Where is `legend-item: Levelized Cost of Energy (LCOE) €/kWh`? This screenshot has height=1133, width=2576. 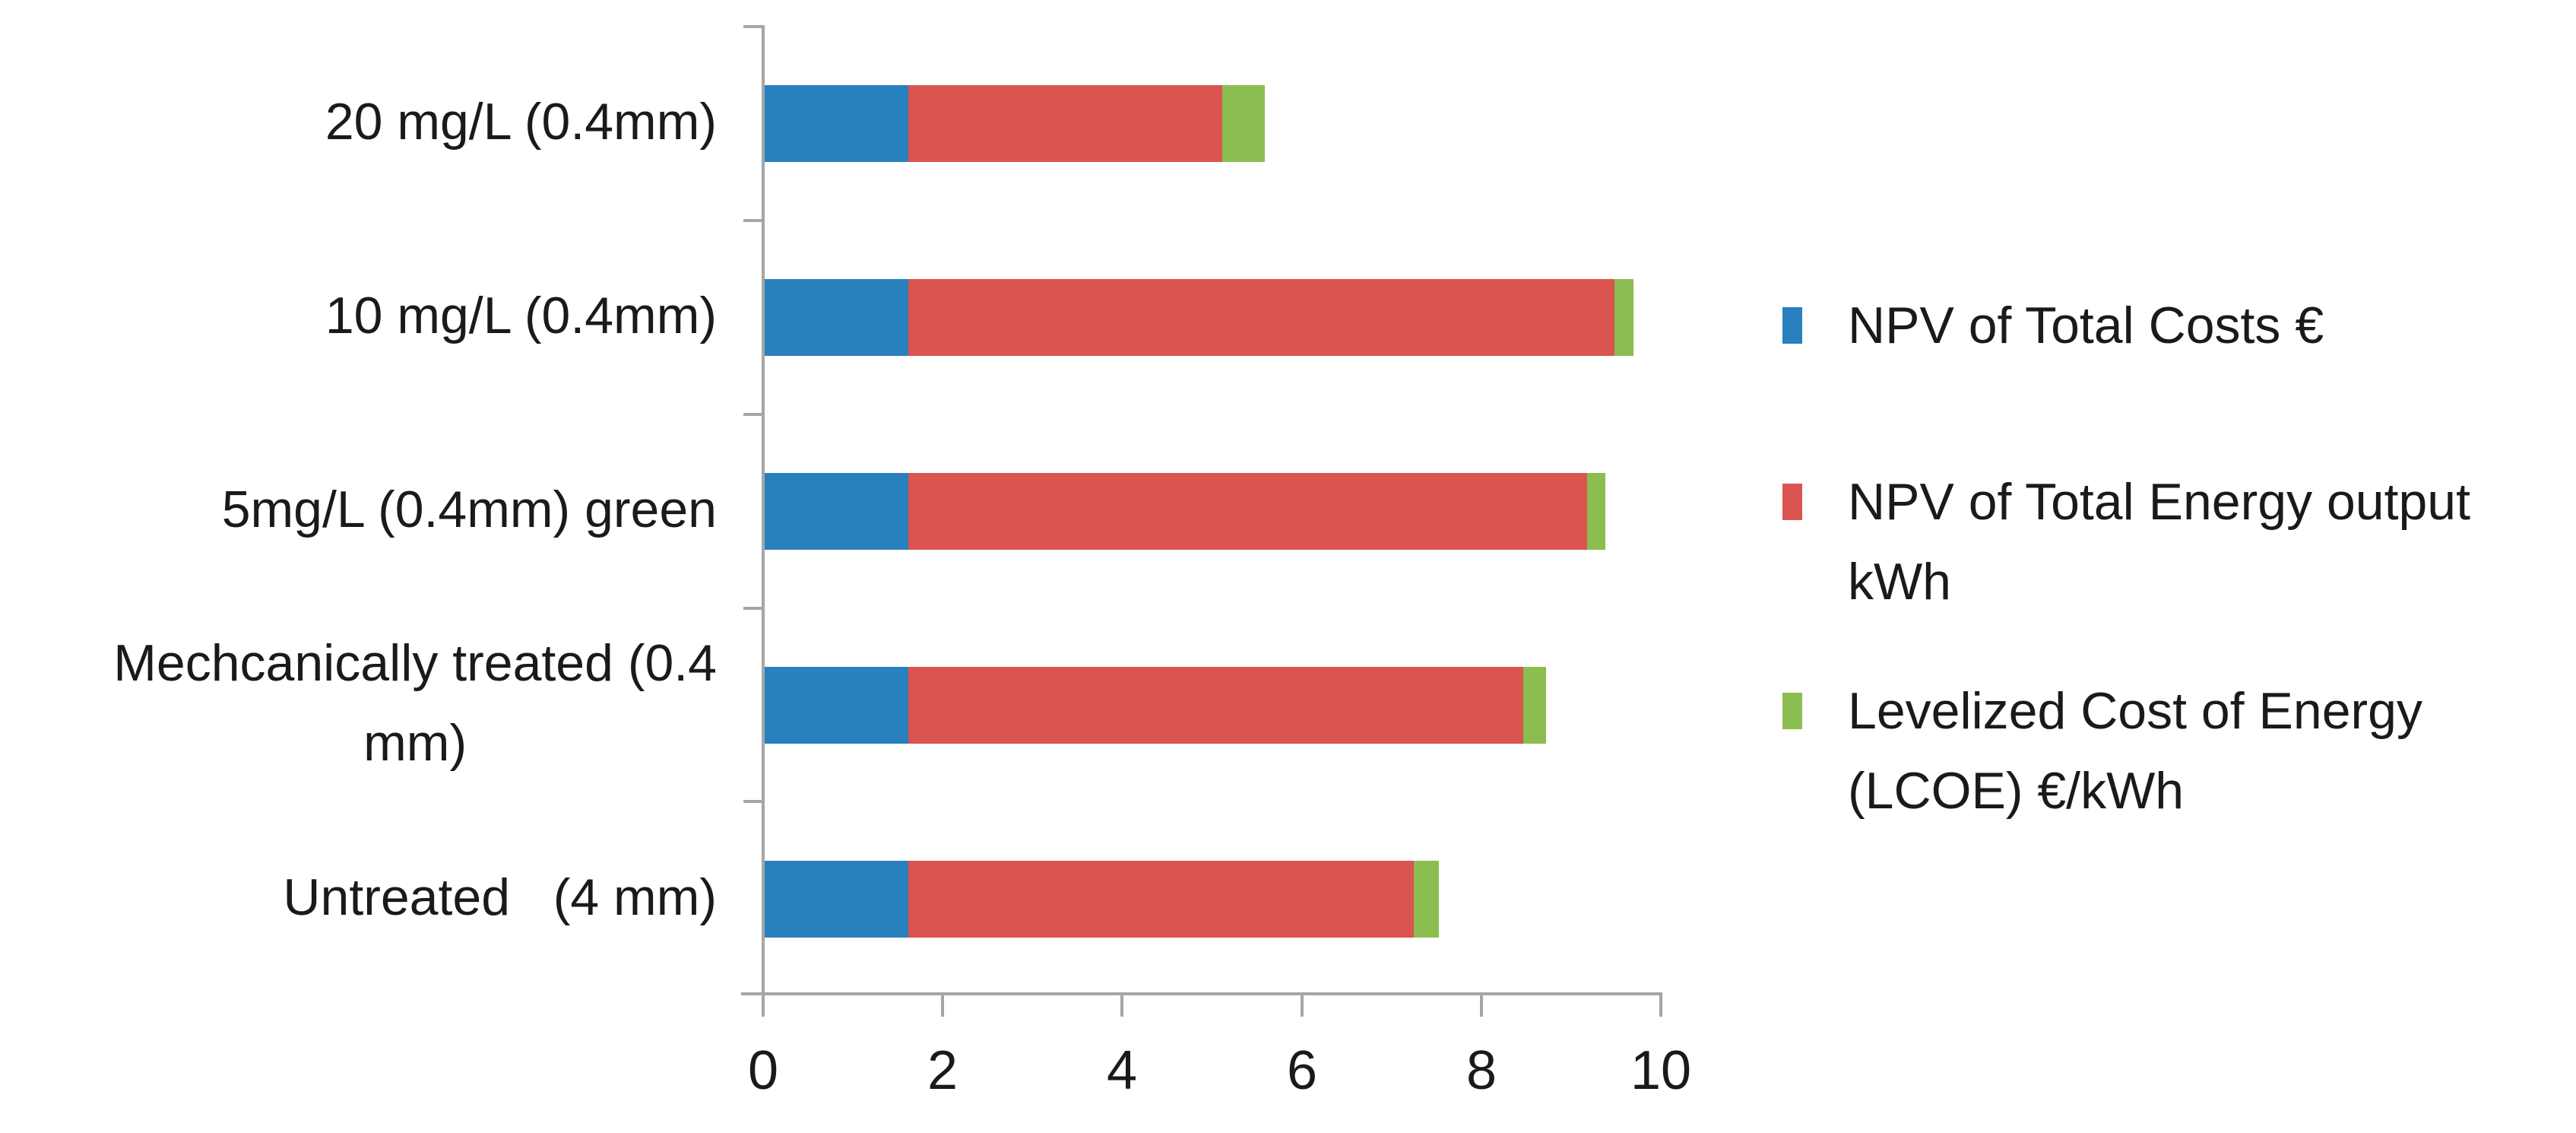 legend-item: Levelized Cost of Energy (LCOE) €/kWh is located at coordinates (2102, 751).